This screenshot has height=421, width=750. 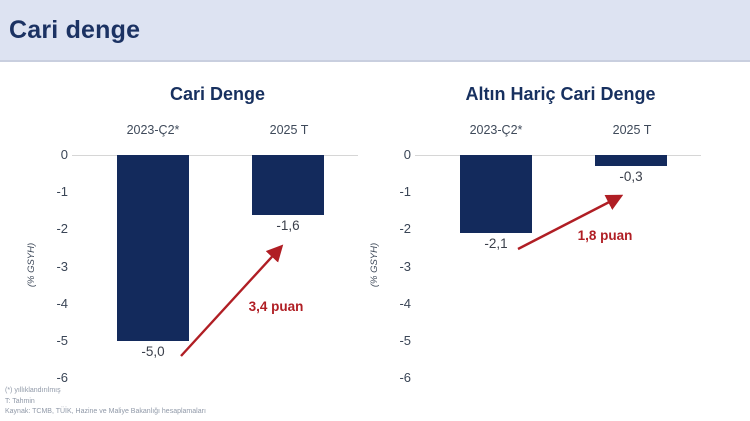 What do you see at coordinates (276, 306) in the screenshot?
I see `annotation-delta: 3,4 puan` at bounding box center [276, 306].